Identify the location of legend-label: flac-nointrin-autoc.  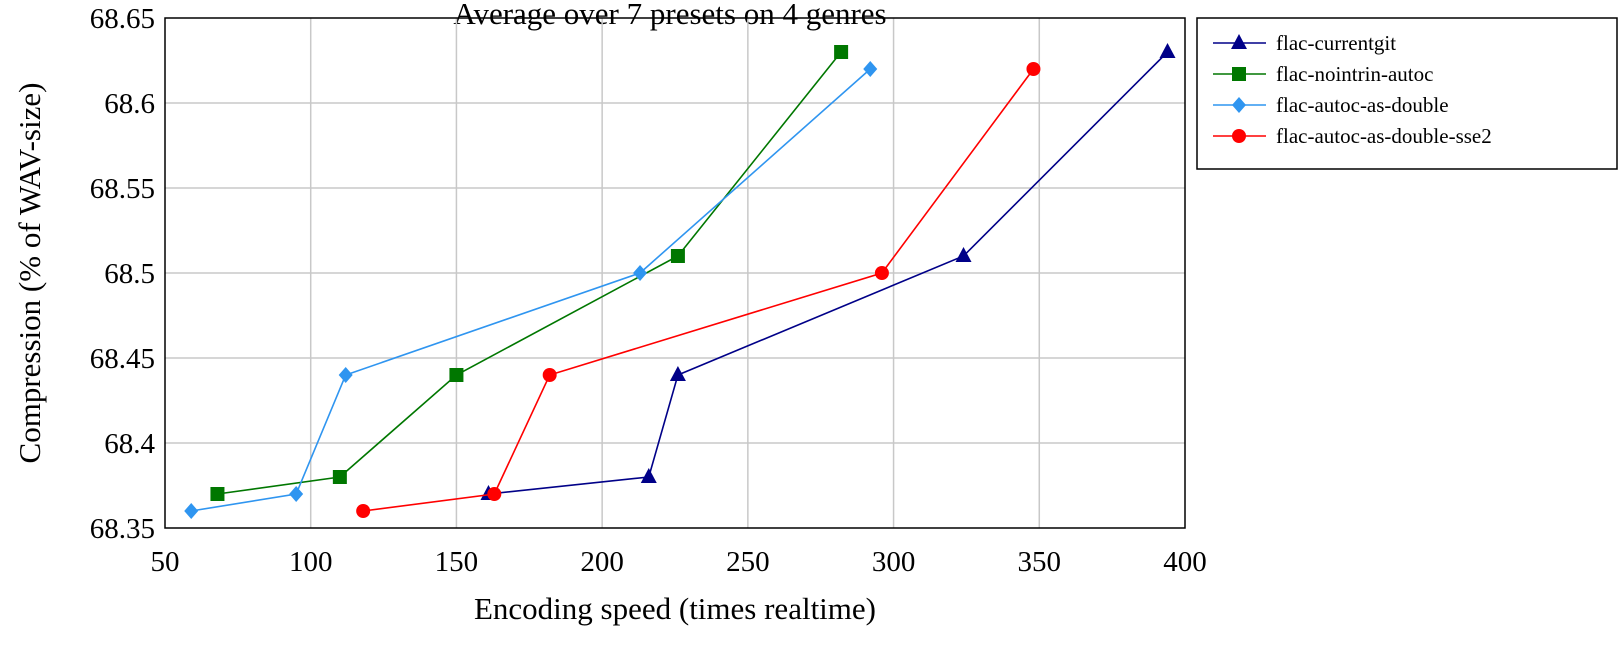
(1354, 74).